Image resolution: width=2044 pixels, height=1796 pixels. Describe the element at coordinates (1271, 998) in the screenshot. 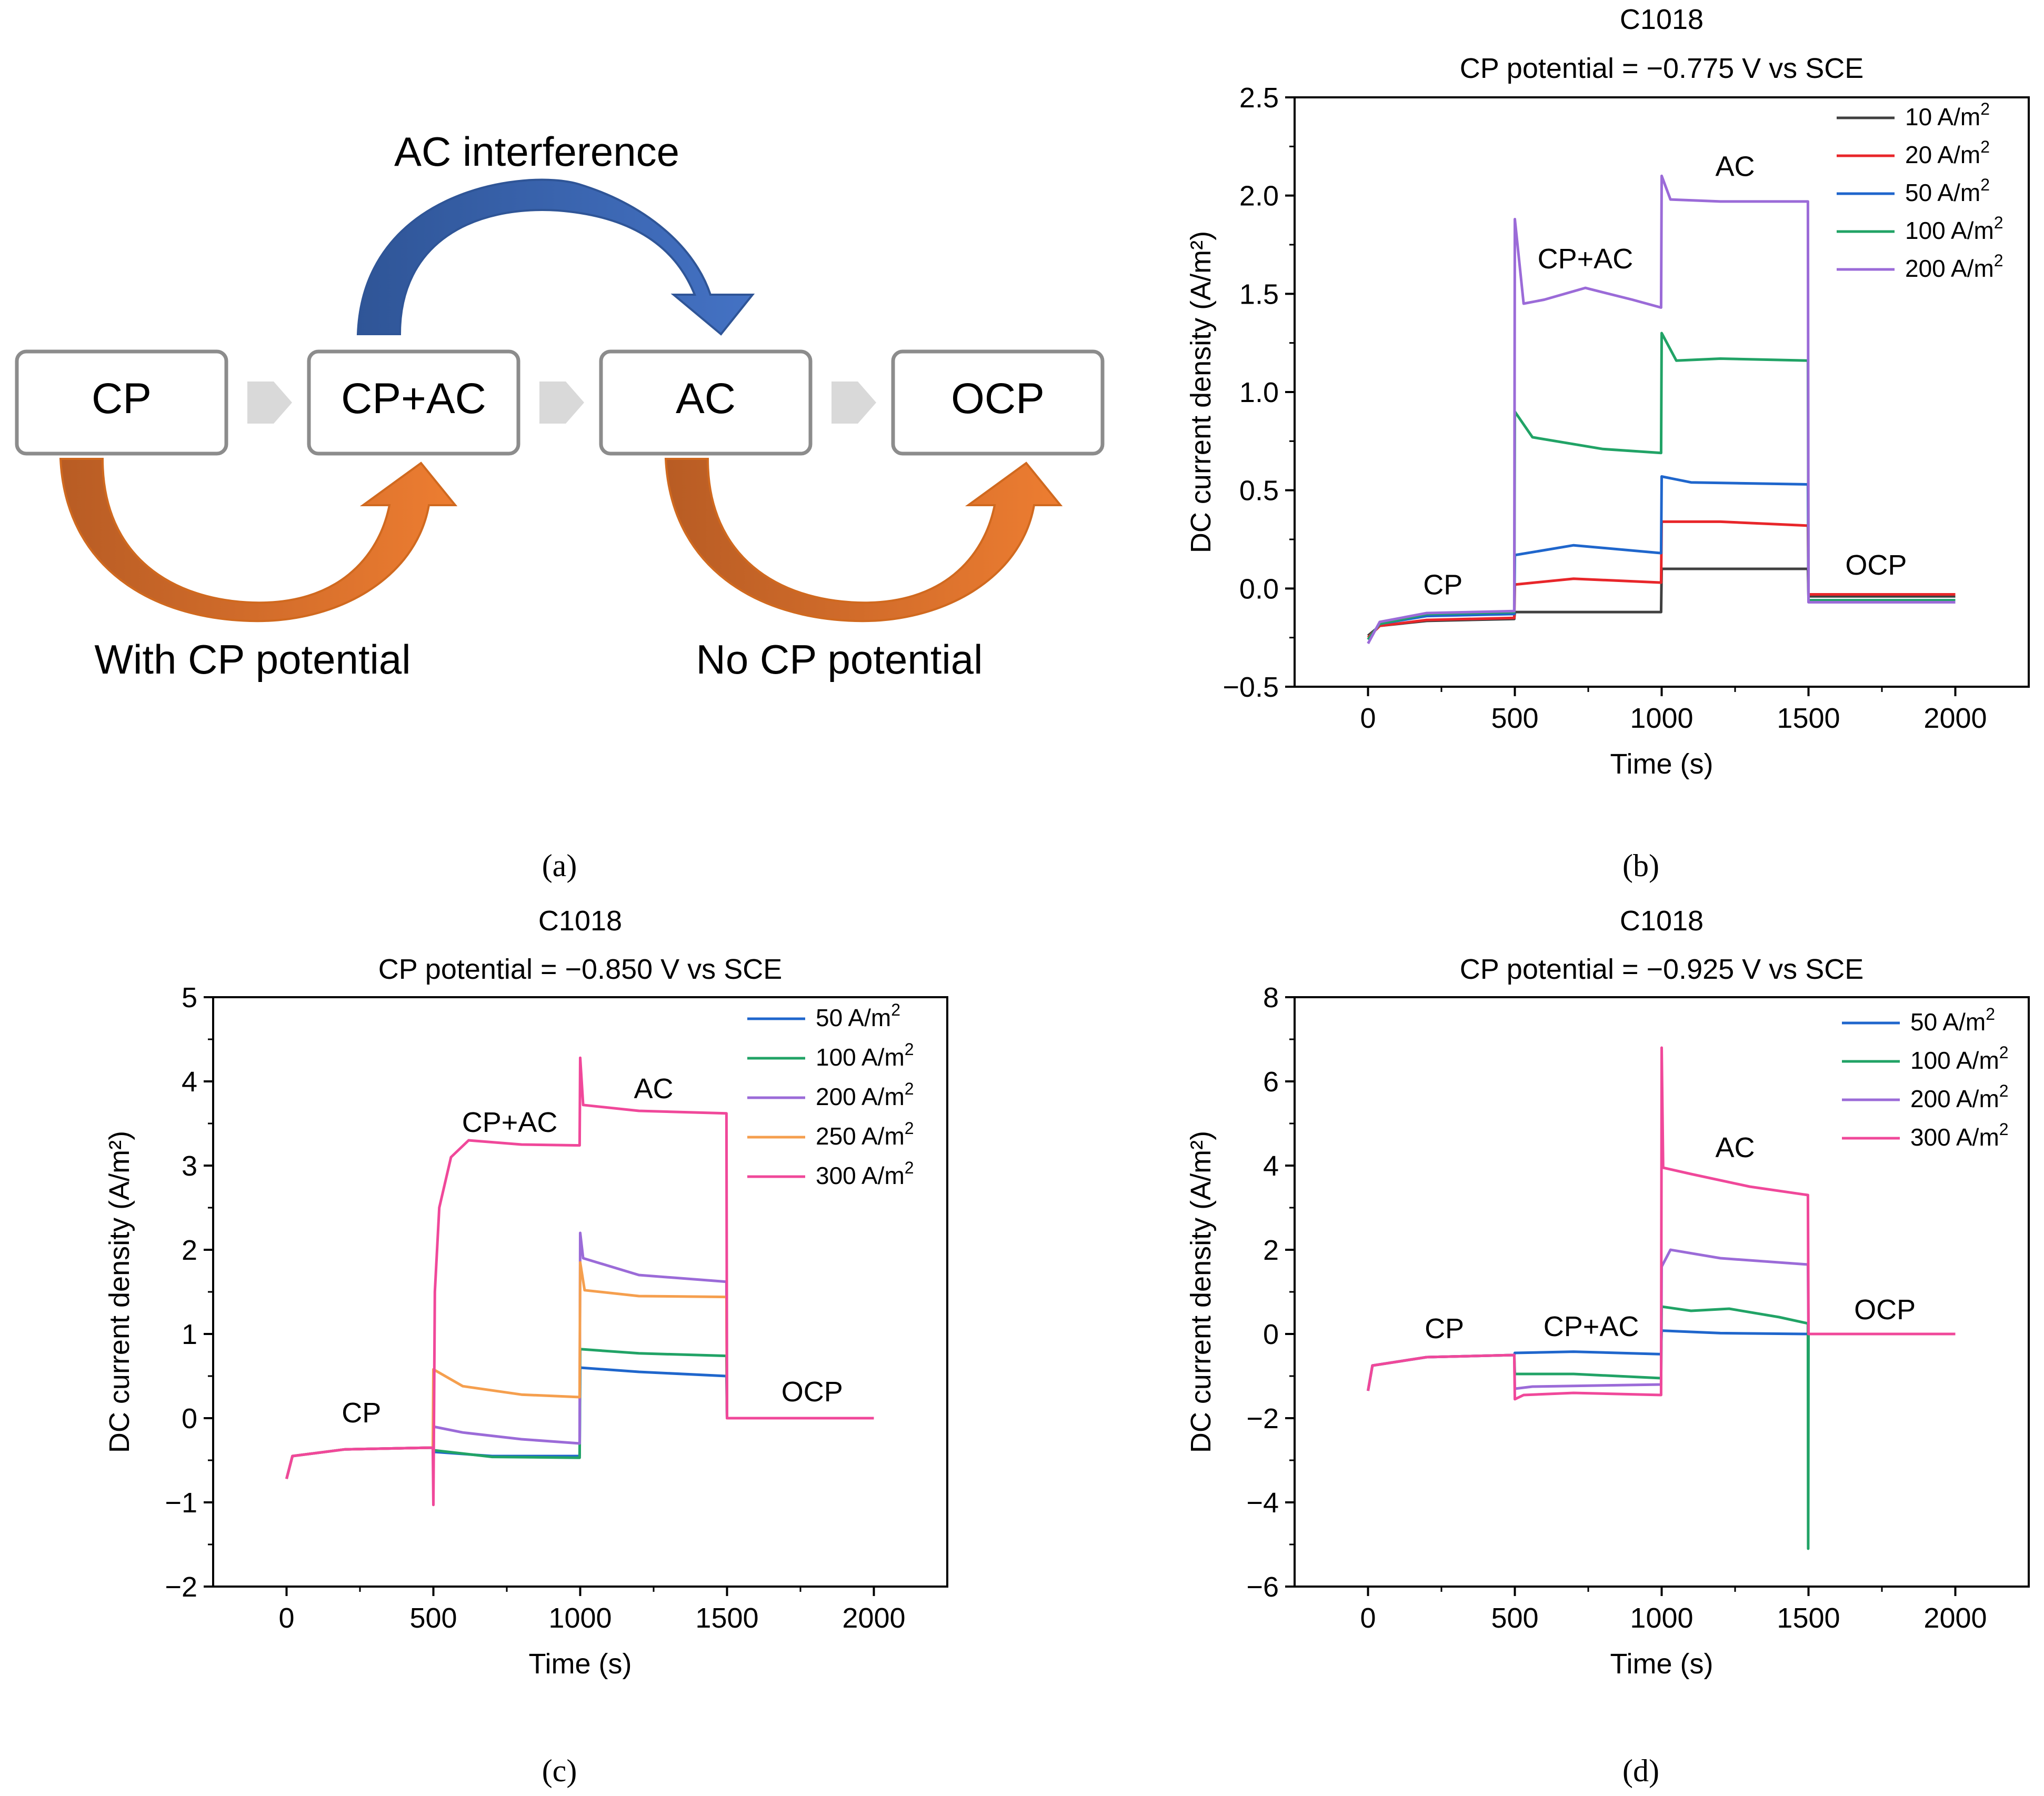

I see `y-tick-label: 8` at that location.